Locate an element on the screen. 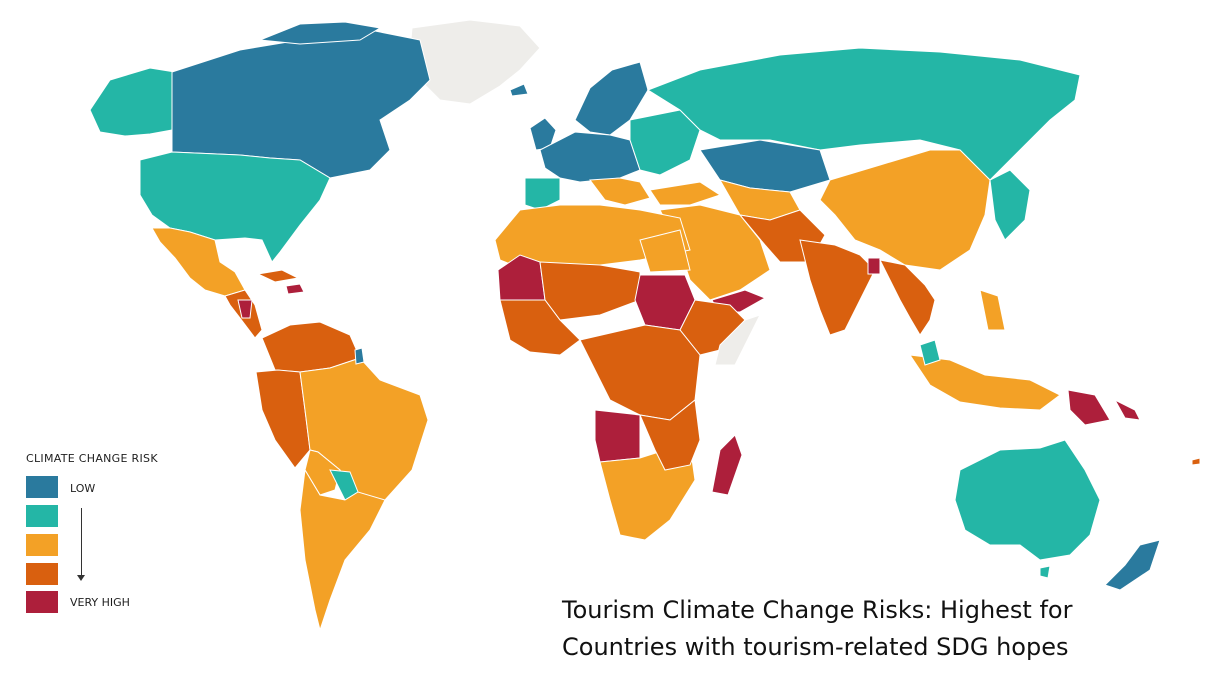 This screenshot has width=1214, height=688. iceland is located at coordinates (519, 90).